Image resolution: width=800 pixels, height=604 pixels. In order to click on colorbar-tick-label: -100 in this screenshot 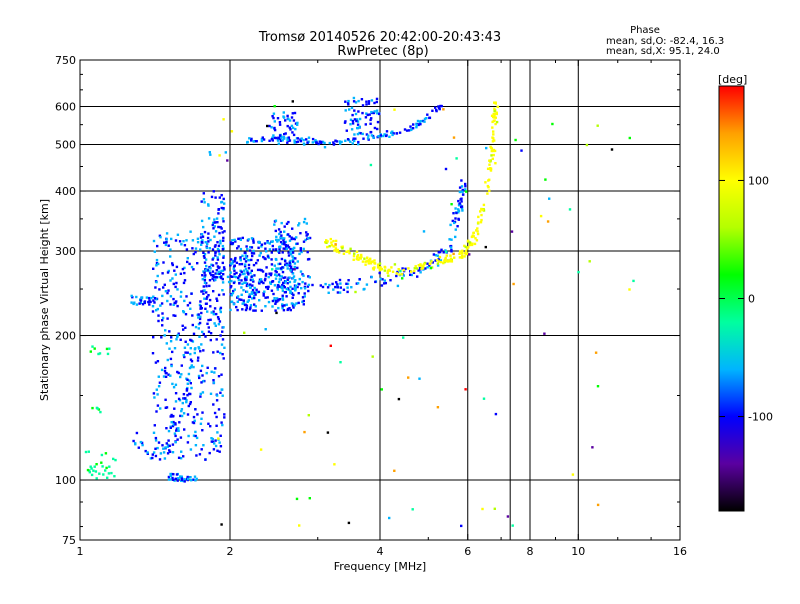, I will do `click(760, 417)`.